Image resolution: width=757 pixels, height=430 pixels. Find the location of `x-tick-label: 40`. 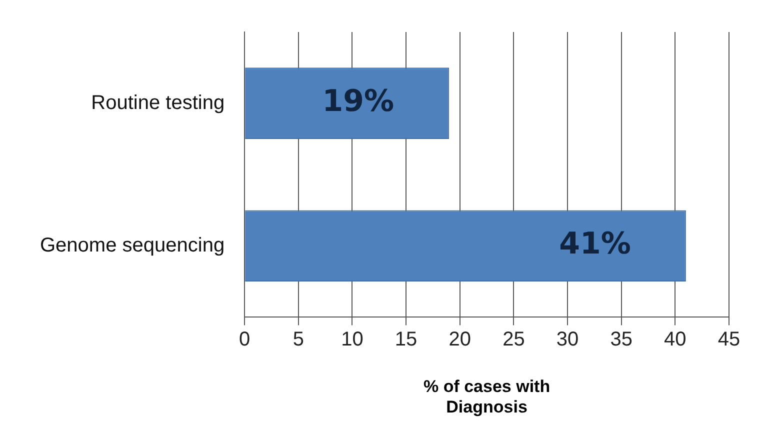

x-tick-label: 40 is located at coordinates (675, 339).